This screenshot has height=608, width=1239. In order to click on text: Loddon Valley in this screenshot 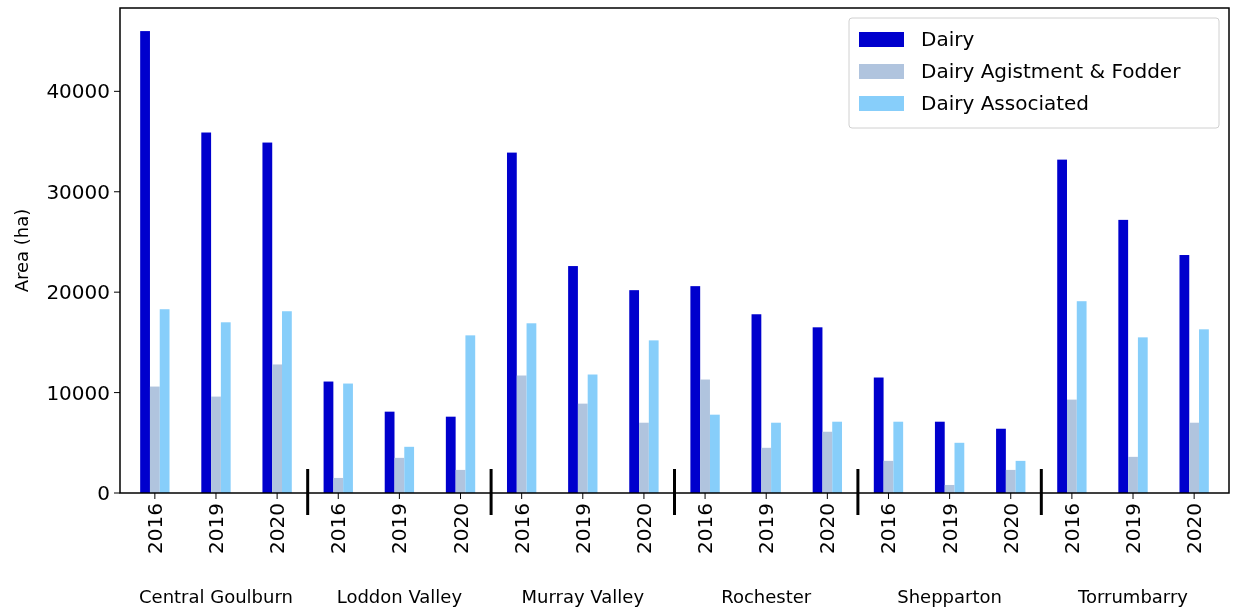, I will do `click(399, 596)`.